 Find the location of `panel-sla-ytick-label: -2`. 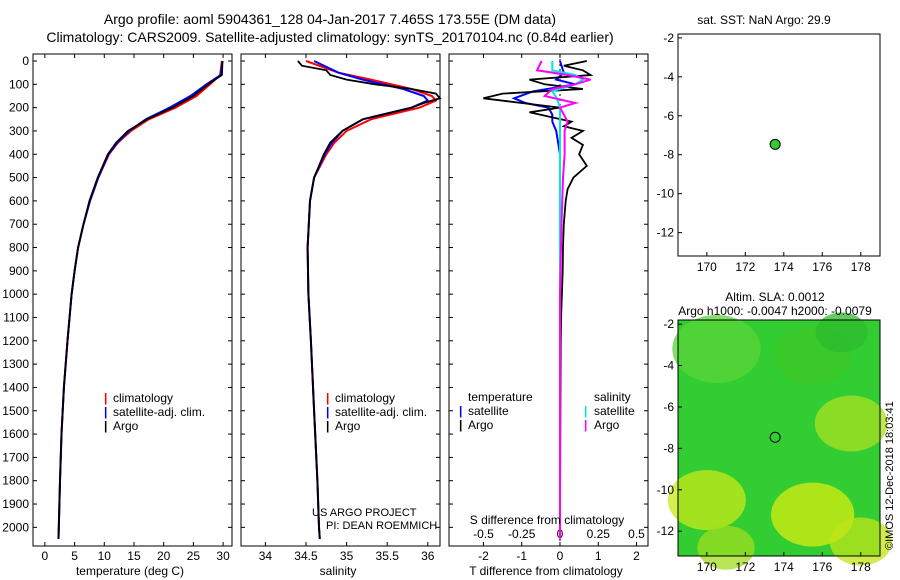

panel-sla-ytick-label: -2 is located at coordinates (668, 324).